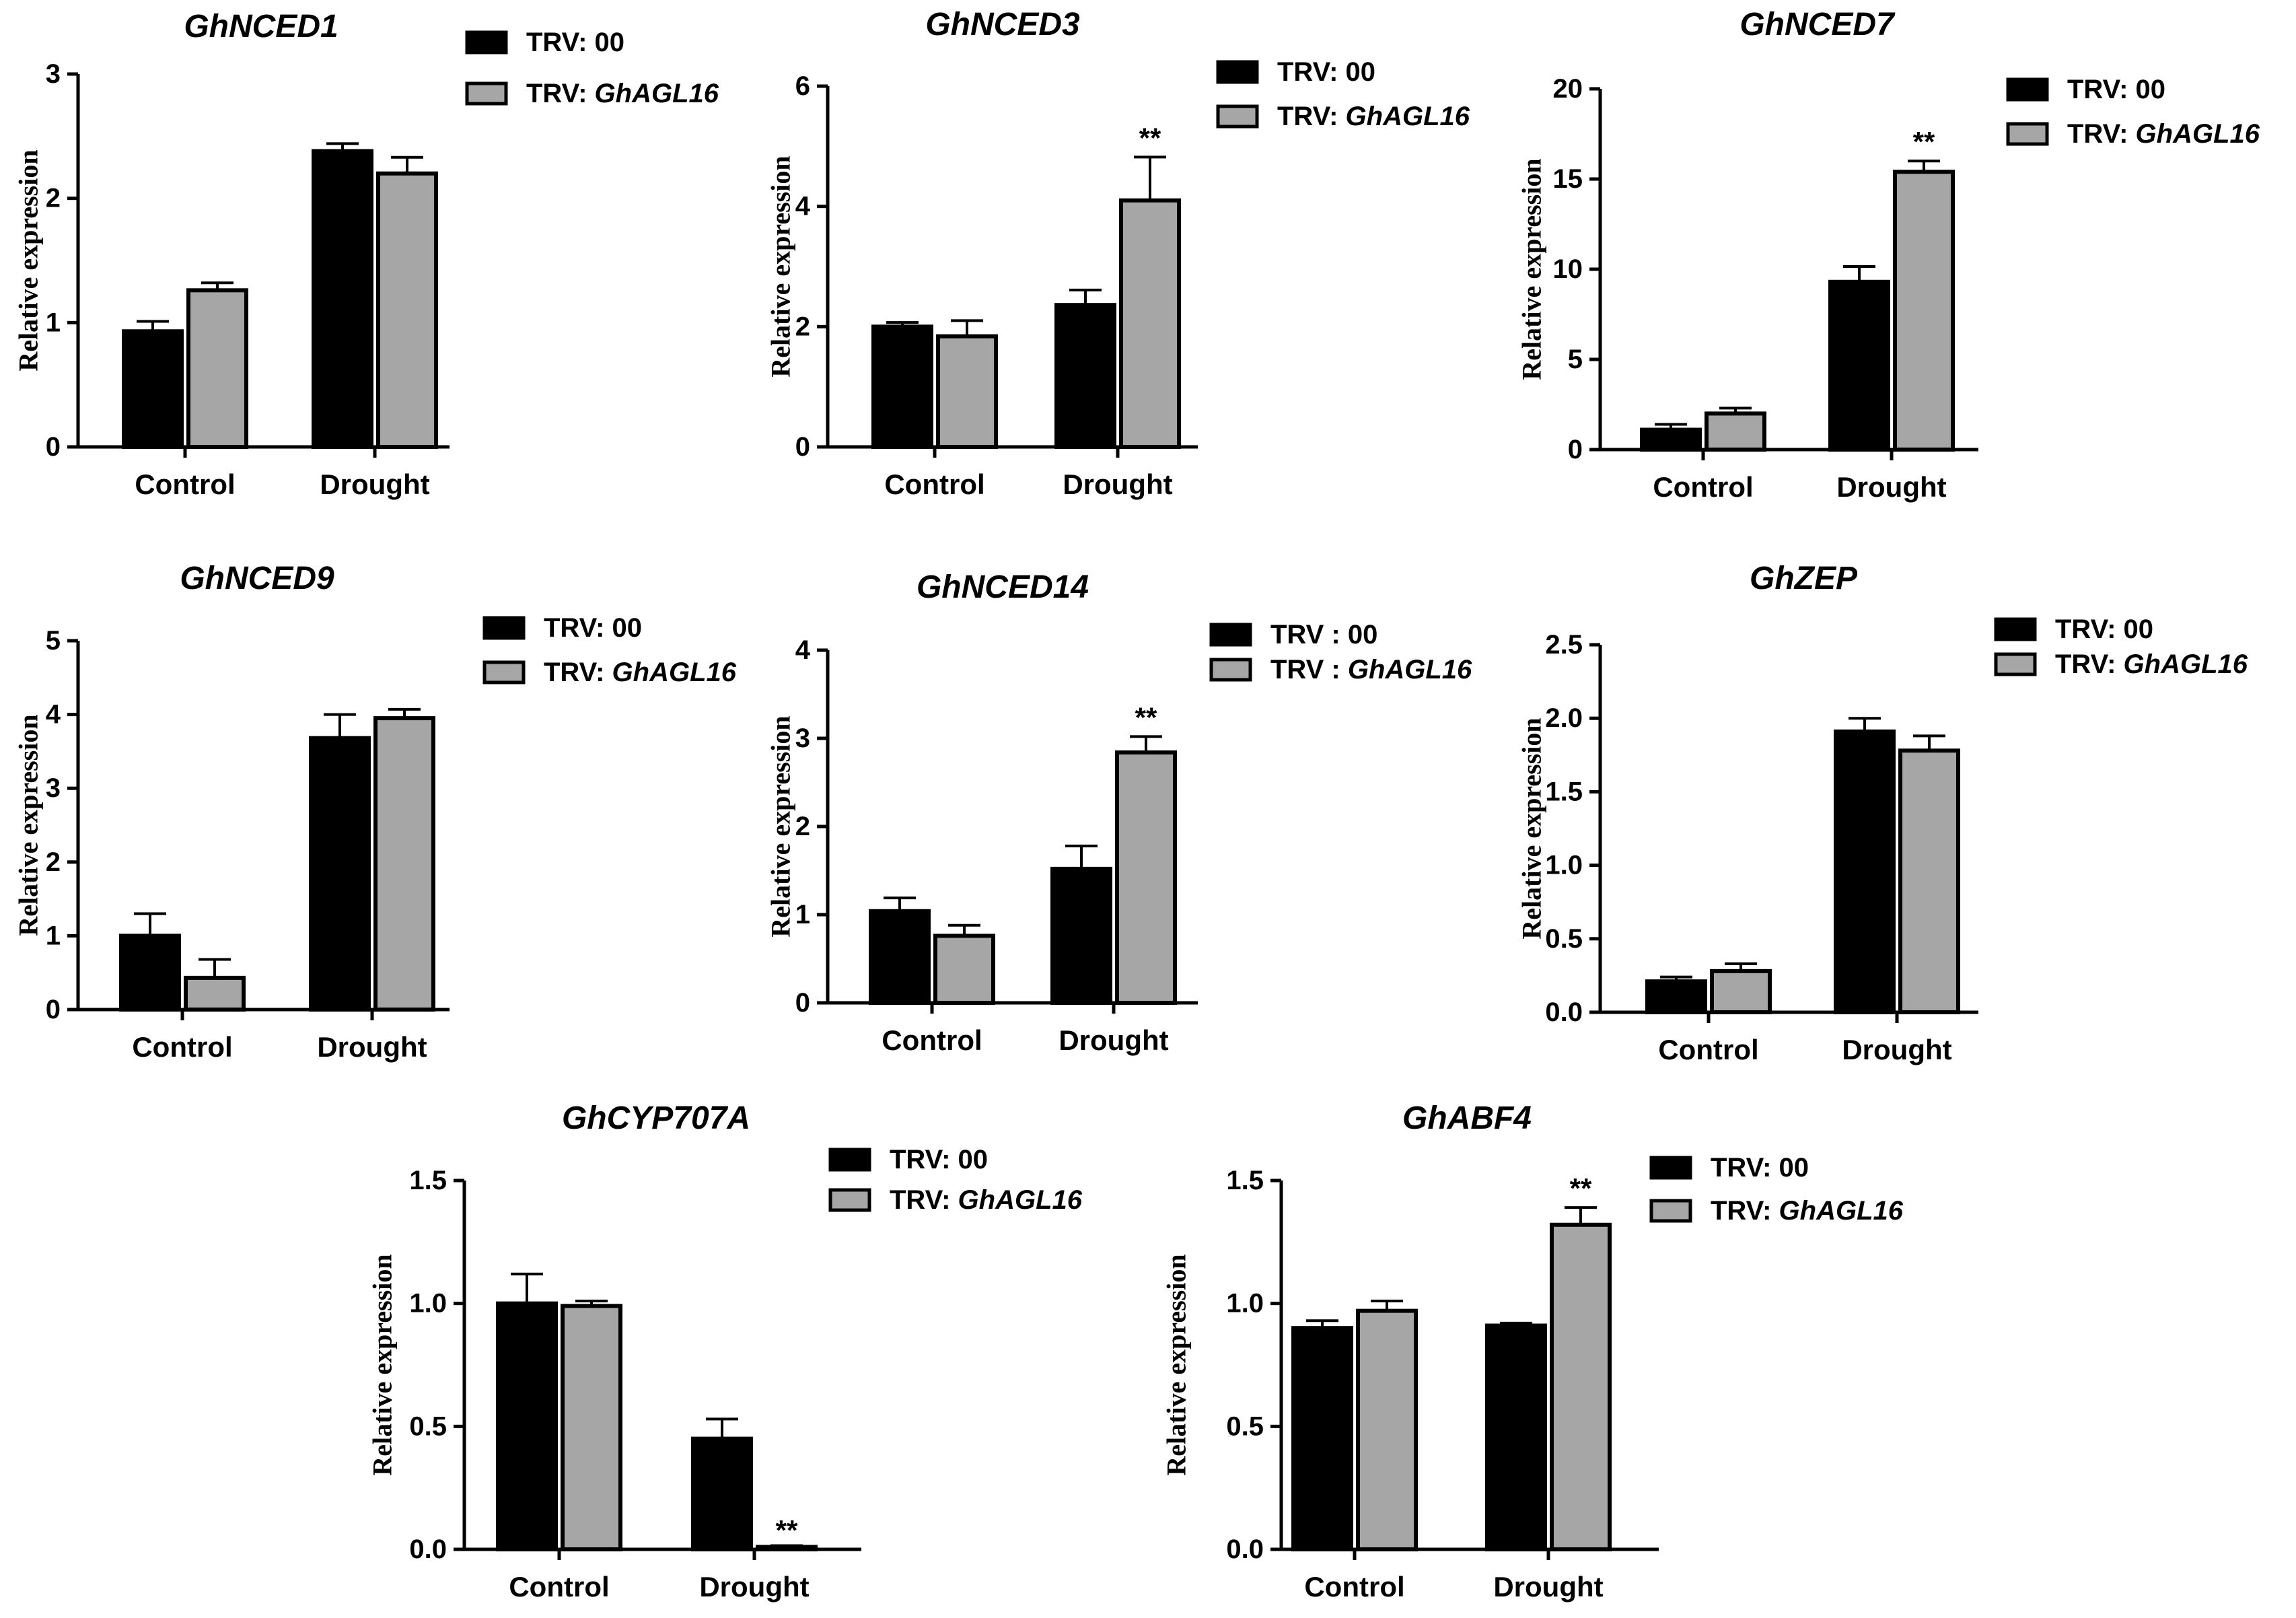 The height and width of the screenshot is (1618, 2296). I want to click on chart-title: GhNCED14, so click(1003, 587).